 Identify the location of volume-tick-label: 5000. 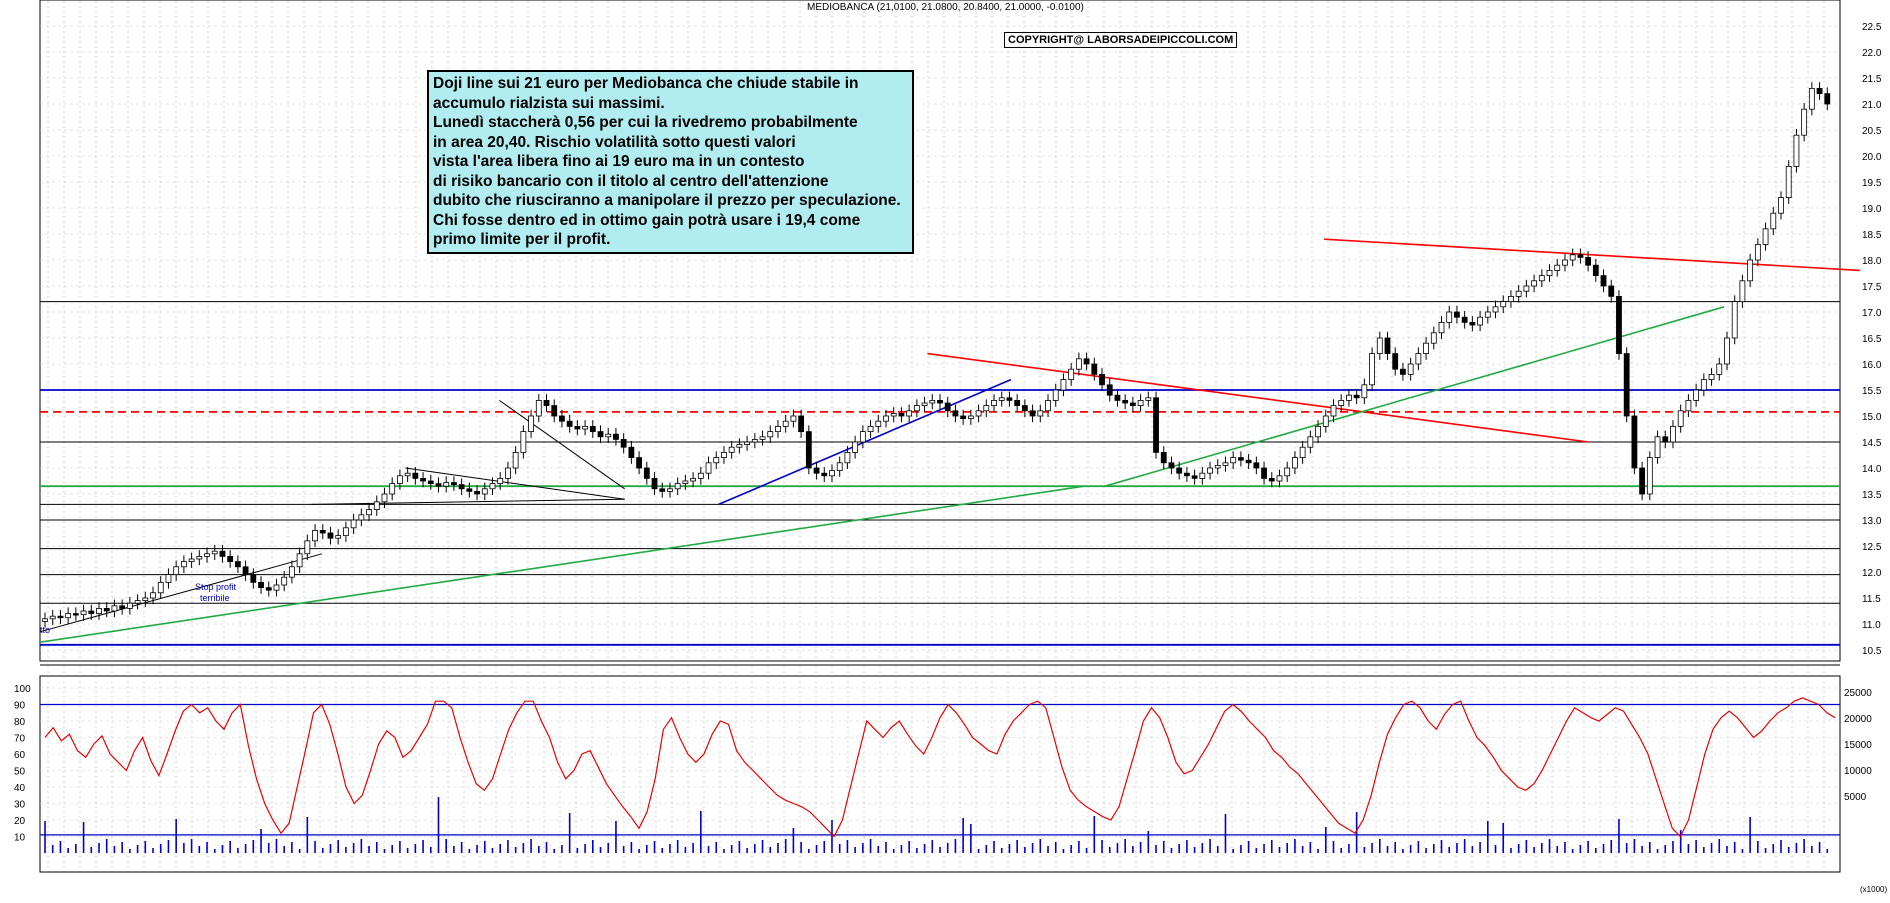
(1855, 797).